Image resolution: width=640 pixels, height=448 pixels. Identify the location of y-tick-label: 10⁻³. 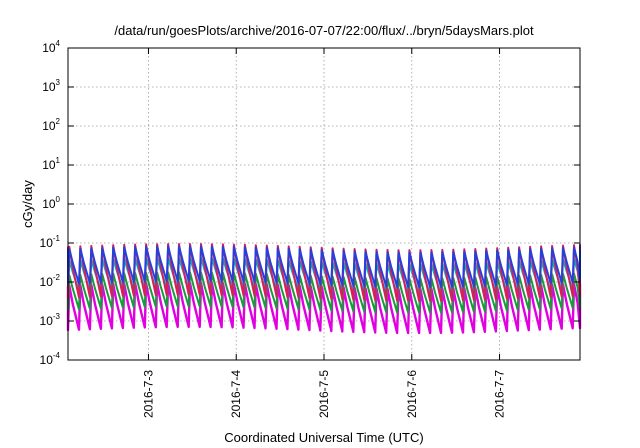
(50, 320).